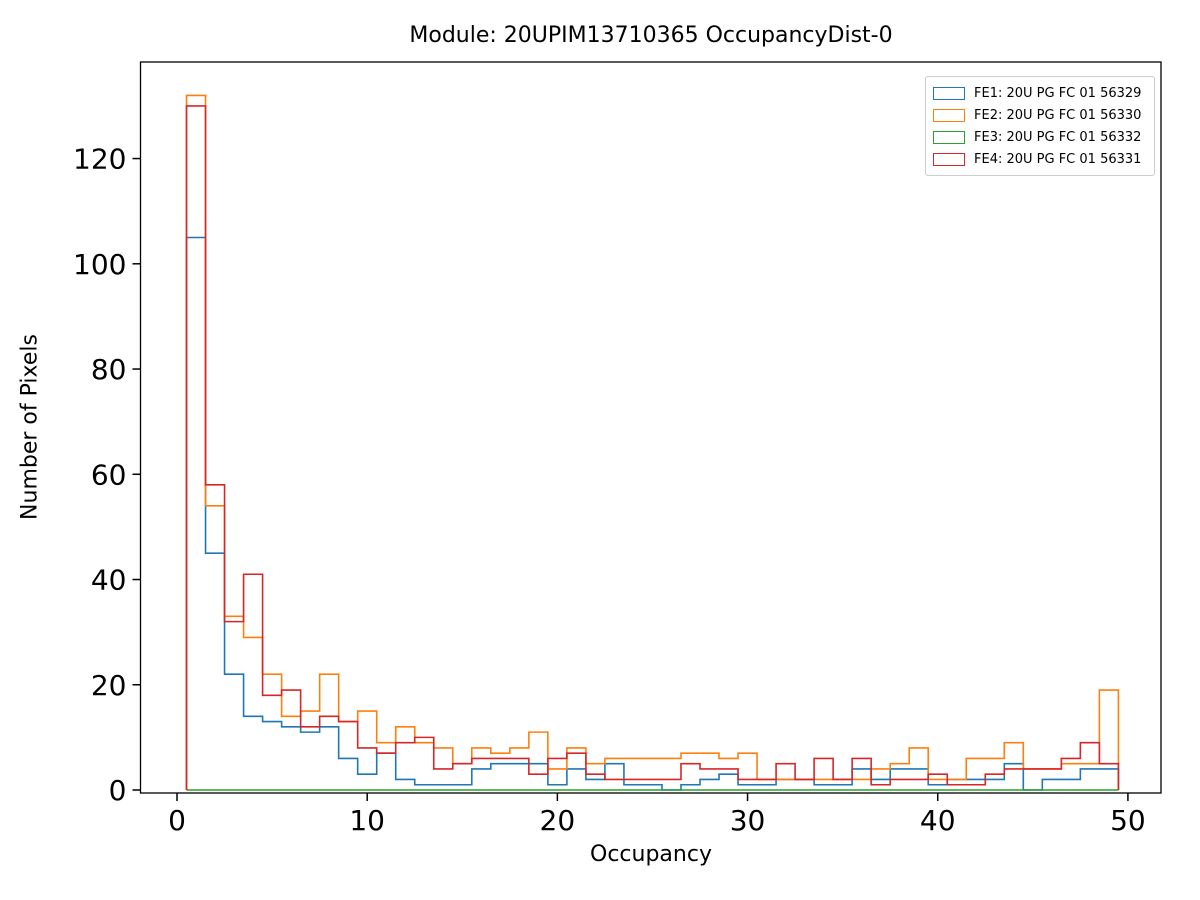 This screenshot has height=900, width=1200. Describe the element at coordinates (938, 820) in the screenshot. I see `x-tick-label: 40` at that location.